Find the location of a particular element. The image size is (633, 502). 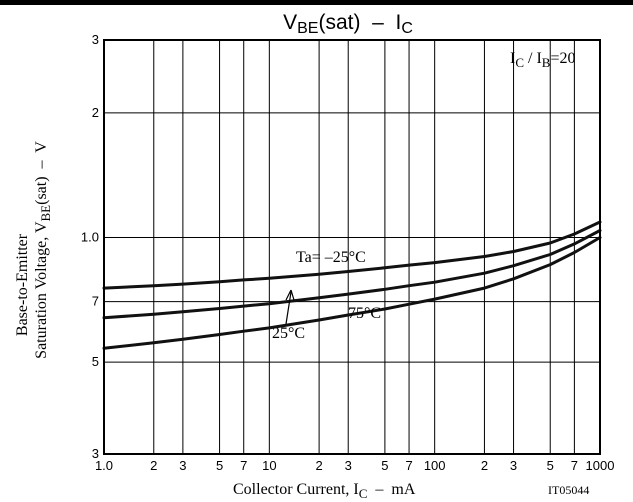

x-axis-label: Collector Current, IC – mA is located at coordinates (324, 491).